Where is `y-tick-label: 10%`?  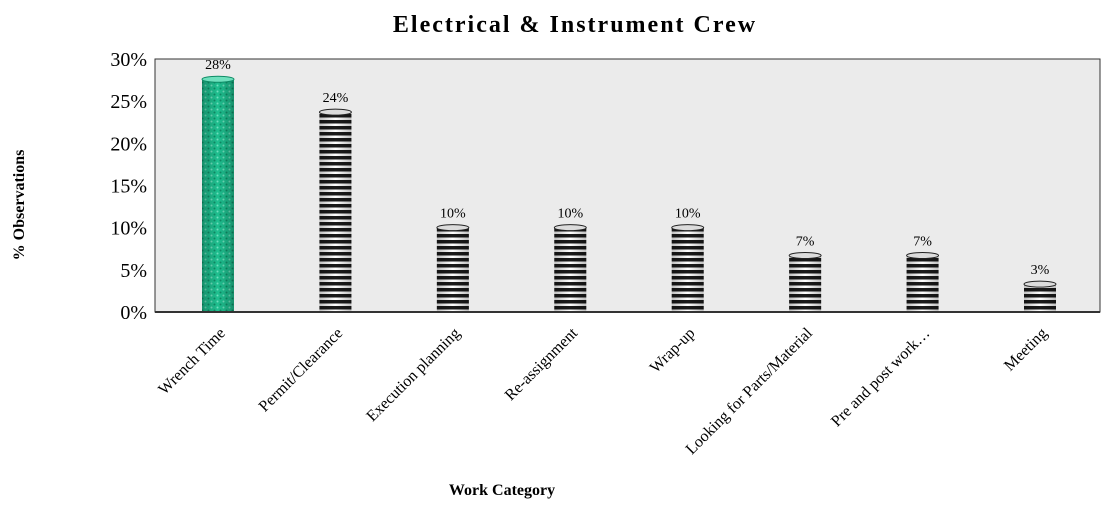 y-tick-label: 10% is located at coordinates (128, 229).